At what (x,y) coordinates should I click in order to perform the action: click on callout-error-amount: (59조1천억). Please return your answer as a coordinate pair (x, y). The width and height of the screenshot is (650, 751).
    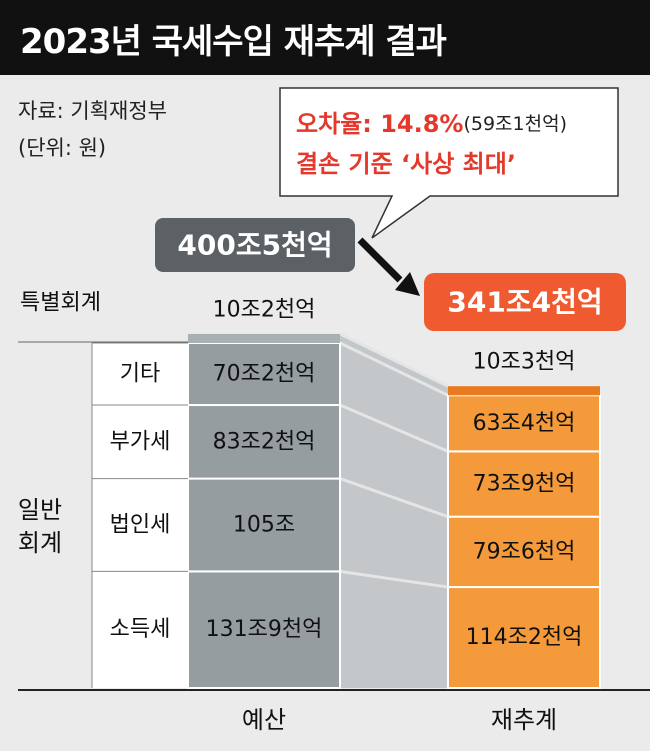
    Looking at the image, I should click on (515, 124).